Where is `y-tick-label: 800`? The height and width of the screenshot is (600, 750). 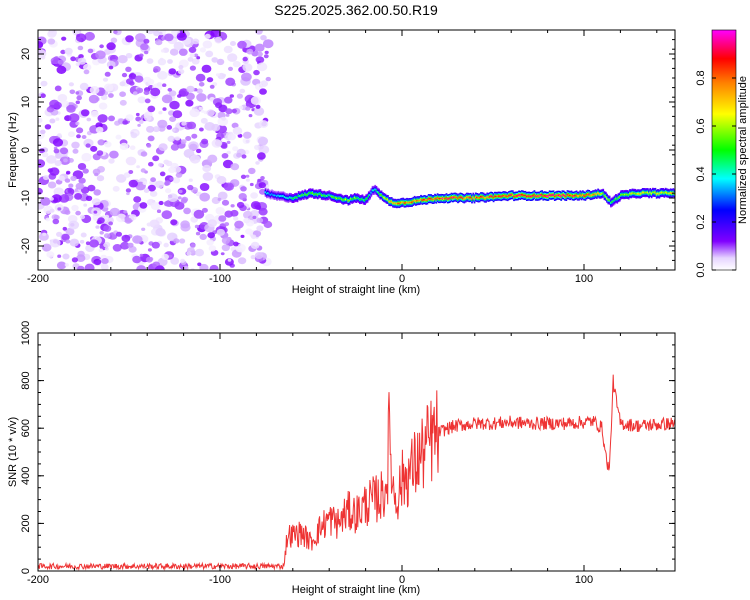
y-tick-label: 800 is located at coordinates (26, 380).